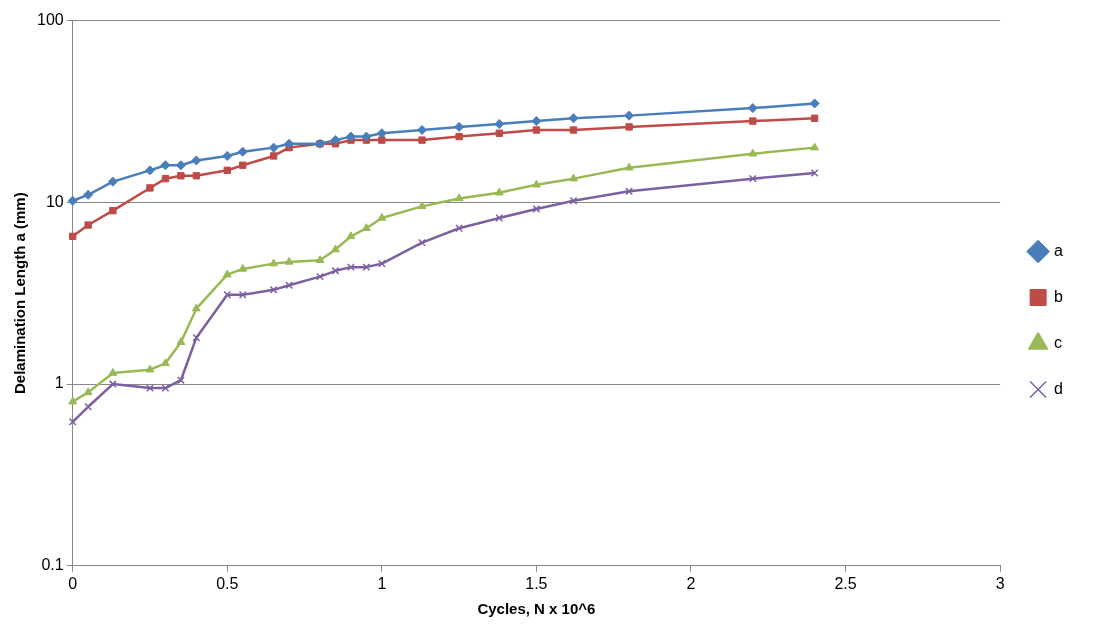  What do you see at coordinates (1059, 296) in the screenshot?
I see `legend-label: b` at bounding box center [1059, 296].